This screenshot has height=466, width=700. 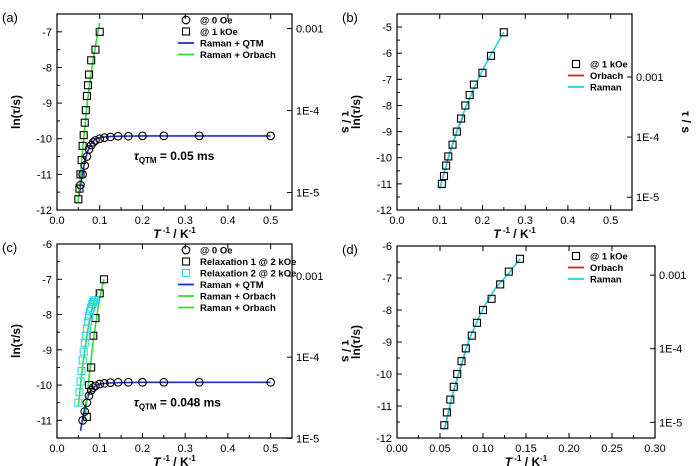 I want to click on x-tick-label: 0.4, so click(x=567, y=221).